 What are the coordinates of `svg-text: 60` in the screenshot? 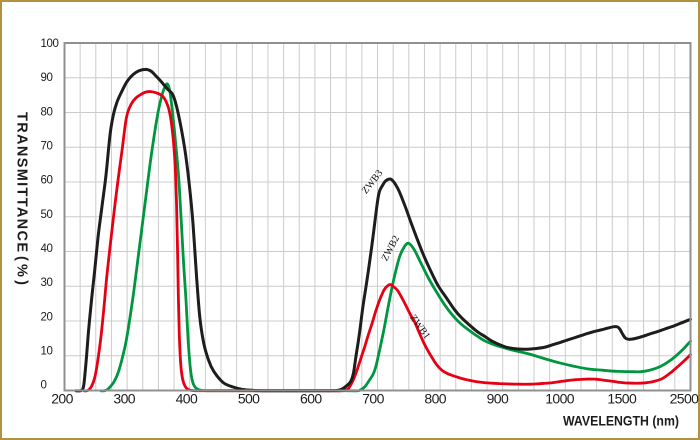 It's located at (47, 181).